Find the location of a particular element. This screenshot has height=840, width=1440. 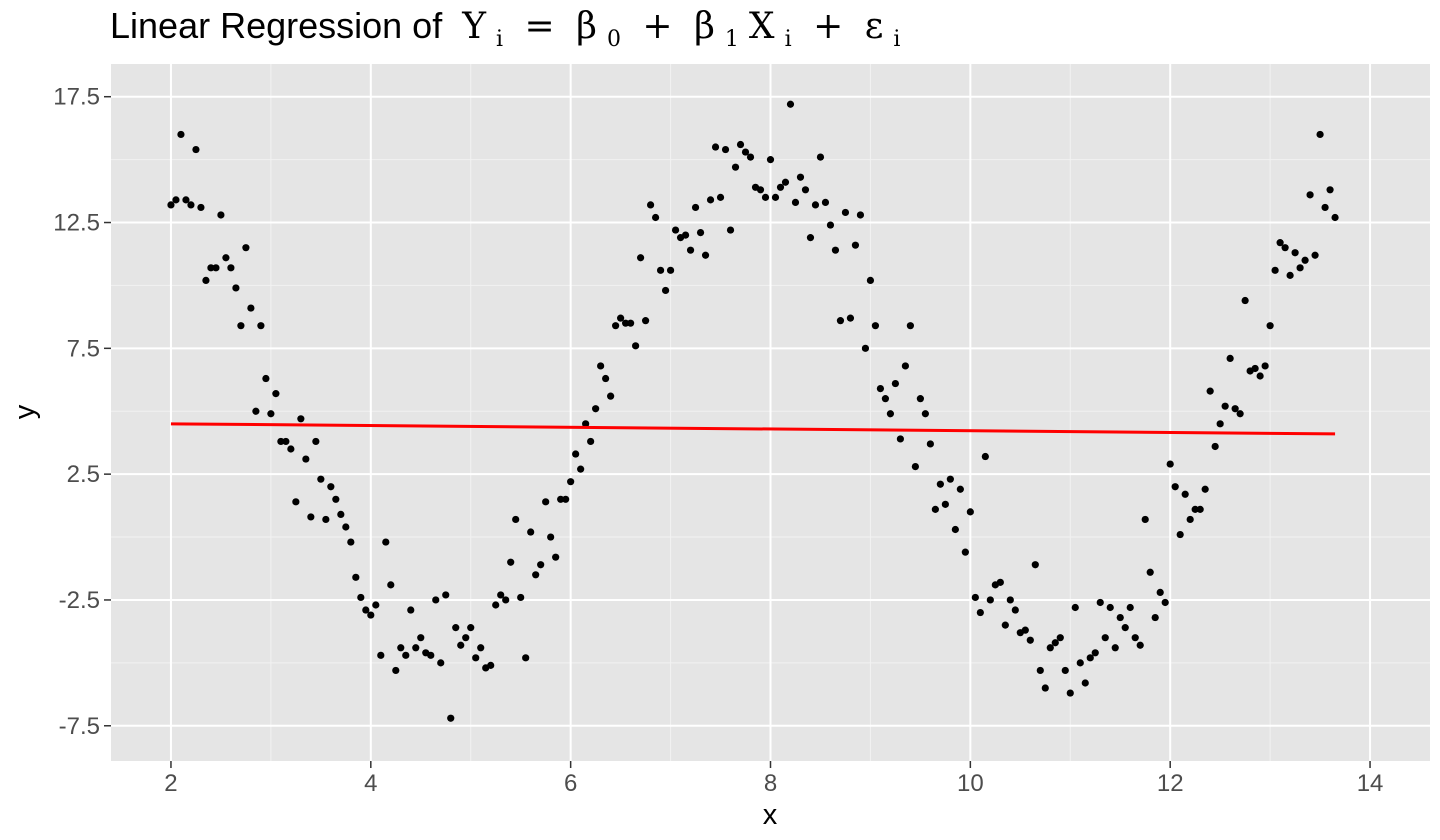

chart-title-beta0: β is located at coordinates (586, 26).